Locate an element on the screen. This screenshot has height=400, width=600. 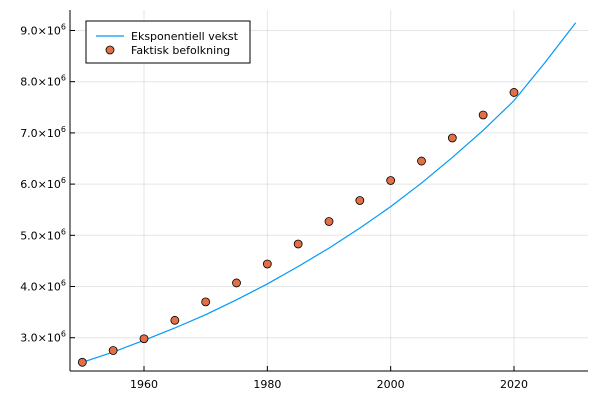
x-tick-label: 1960 is located at coordinates (144, 384).